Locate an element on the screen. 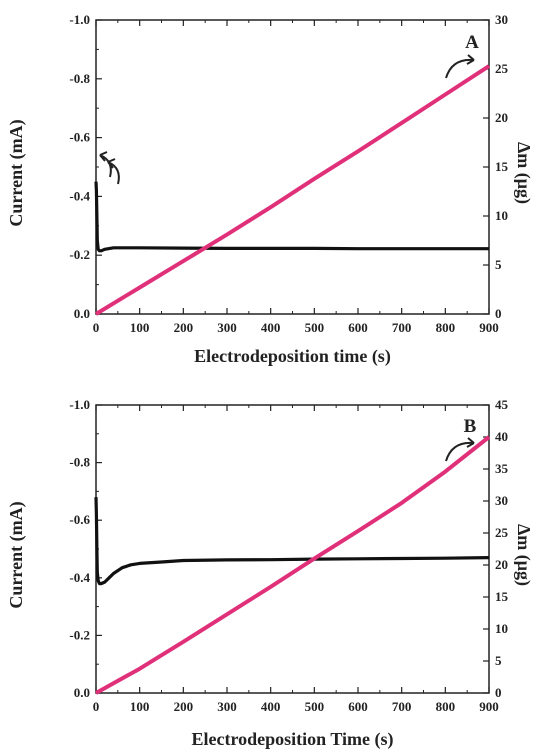  panel-label: B is located at coordinates (470, 426).